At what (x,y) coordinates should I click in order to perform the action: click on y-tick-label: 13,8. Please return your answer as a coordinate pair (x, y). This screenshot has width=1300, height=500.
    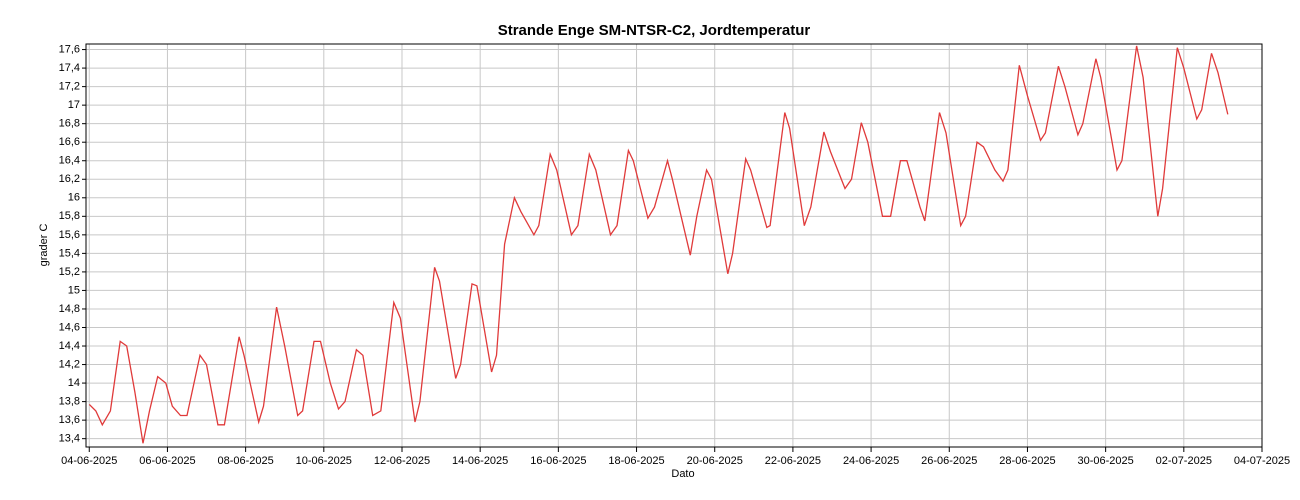
    Looking at the image, I should click on (69, 402).